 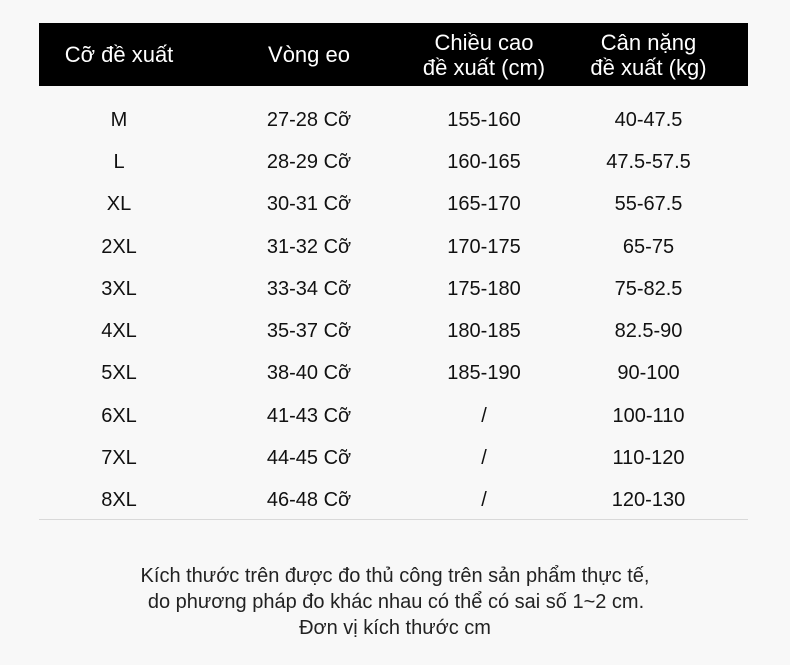 What do you see at coordinates (309, 373) in the screenshot?
I see `waist-cell: 38-40 Cỡ` at bounding box center [309, 373].